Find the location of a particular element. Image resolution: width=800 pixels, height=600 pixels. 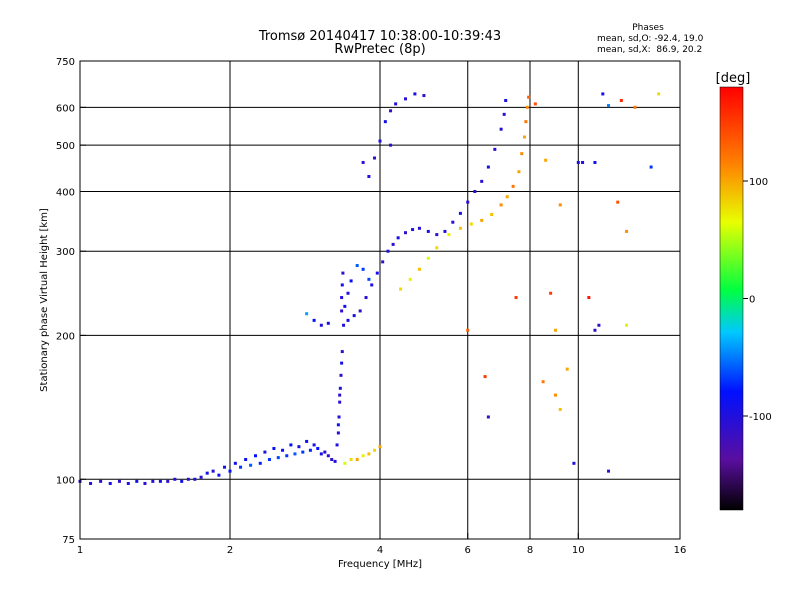

phase-header: Phases is located at coordinates (648, 28).